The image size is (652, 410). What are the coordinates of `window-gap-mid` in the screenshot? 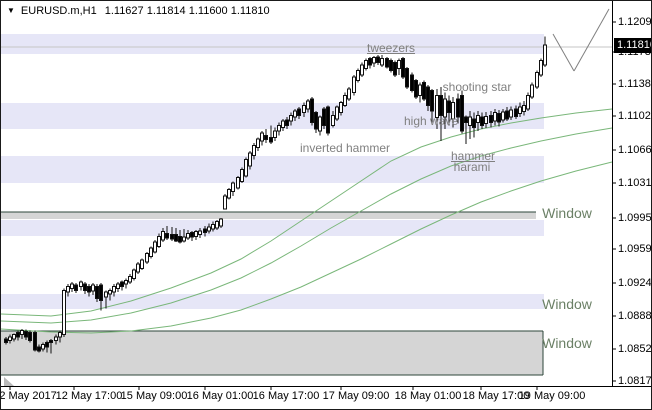 It's located at (268, 215).